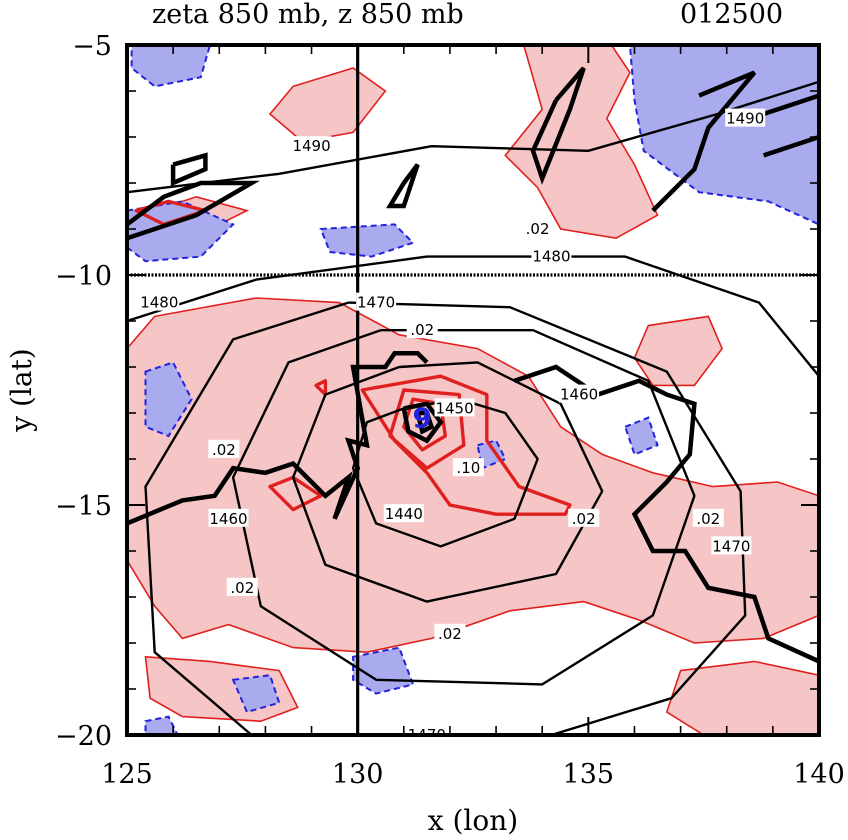  I want to click on y-axis-label: y (lat), so click(21, 390).